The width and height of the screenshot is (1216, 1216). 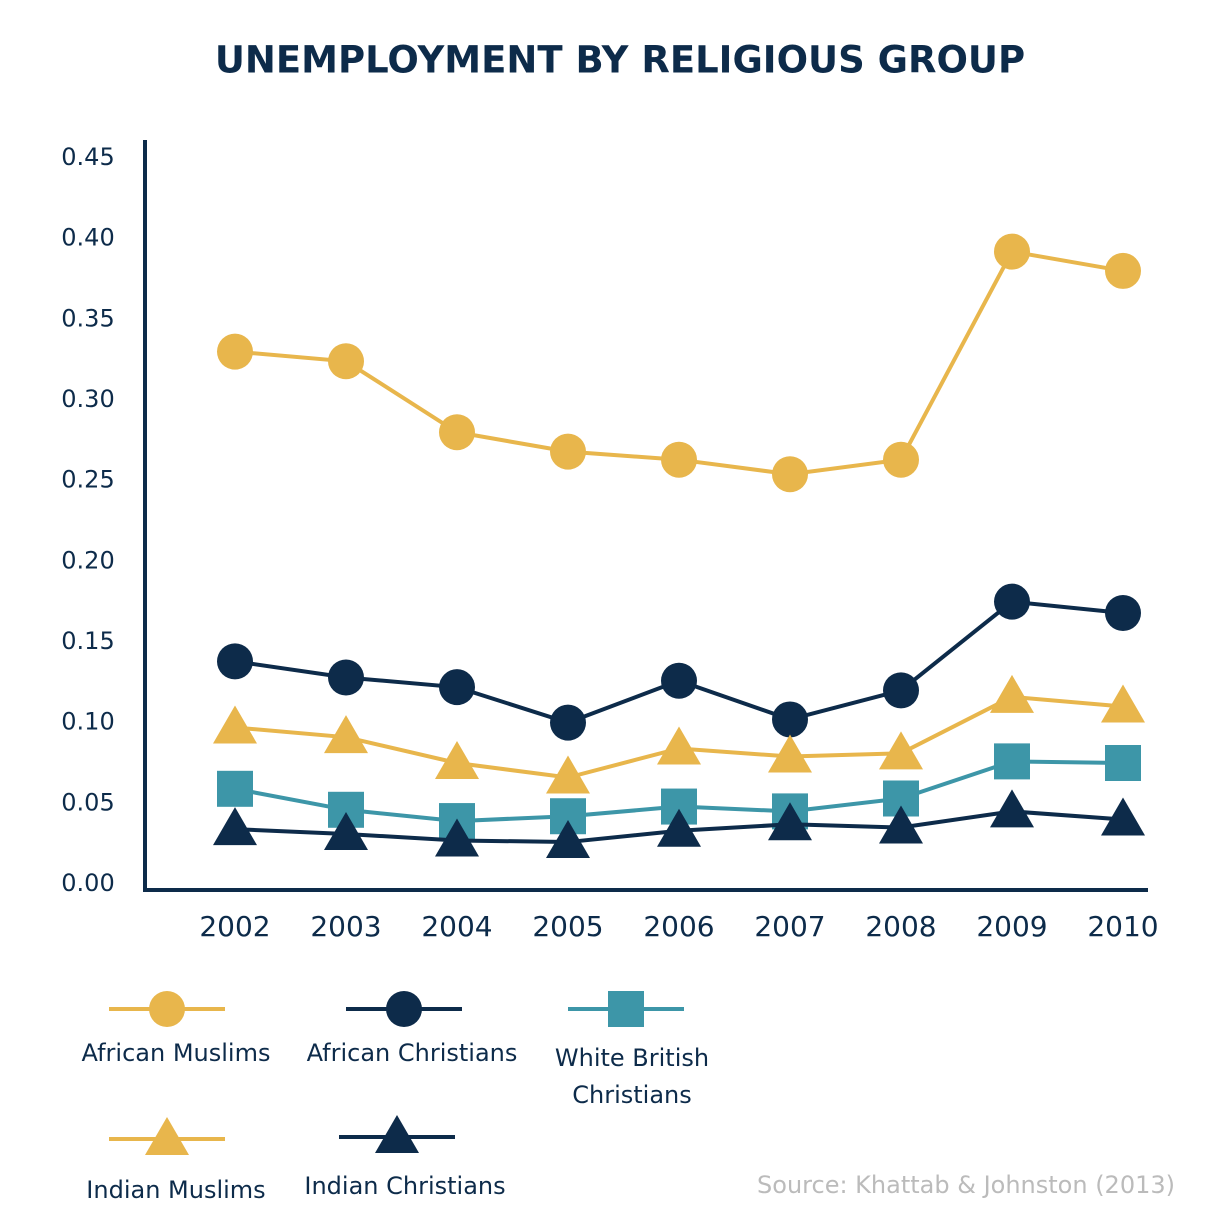 What do you see at coordinates (966, 1185) in the screenshot?
I see `source: Source: Khattab & Johnston (2013)` at bounding box center [966, 1185].